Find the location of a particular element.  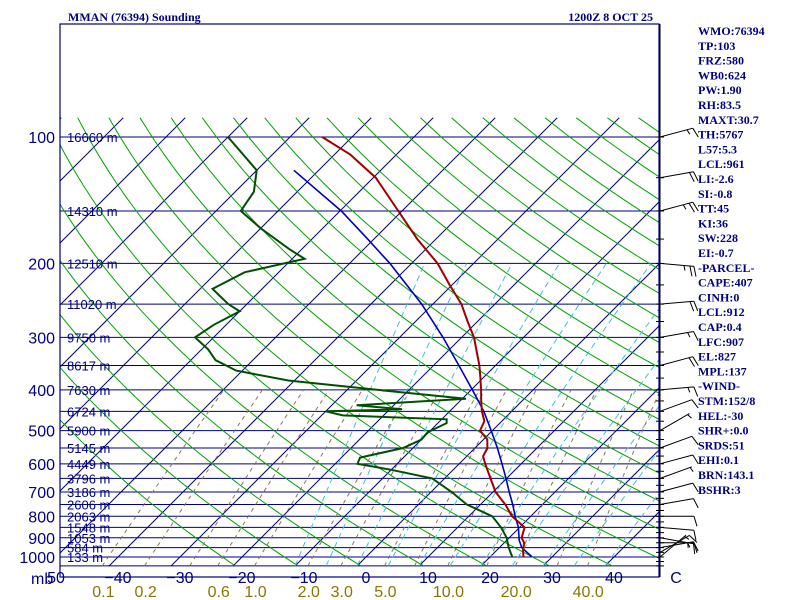

pressure-tick-label: 800 is located at coordinates (41, 517).